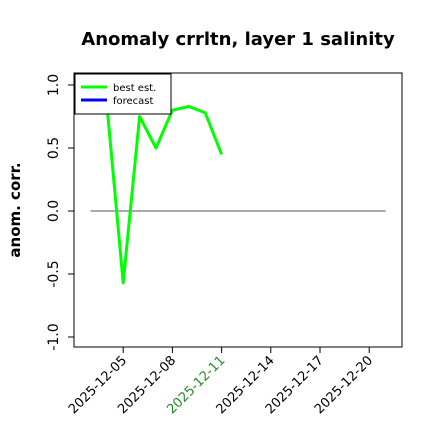 The image size is (440, 440). Describe the element at coordinates (238, 39) in the screenshot. I see `chart-title: Anomaly crrltn, layer 1 salinity` at that location.